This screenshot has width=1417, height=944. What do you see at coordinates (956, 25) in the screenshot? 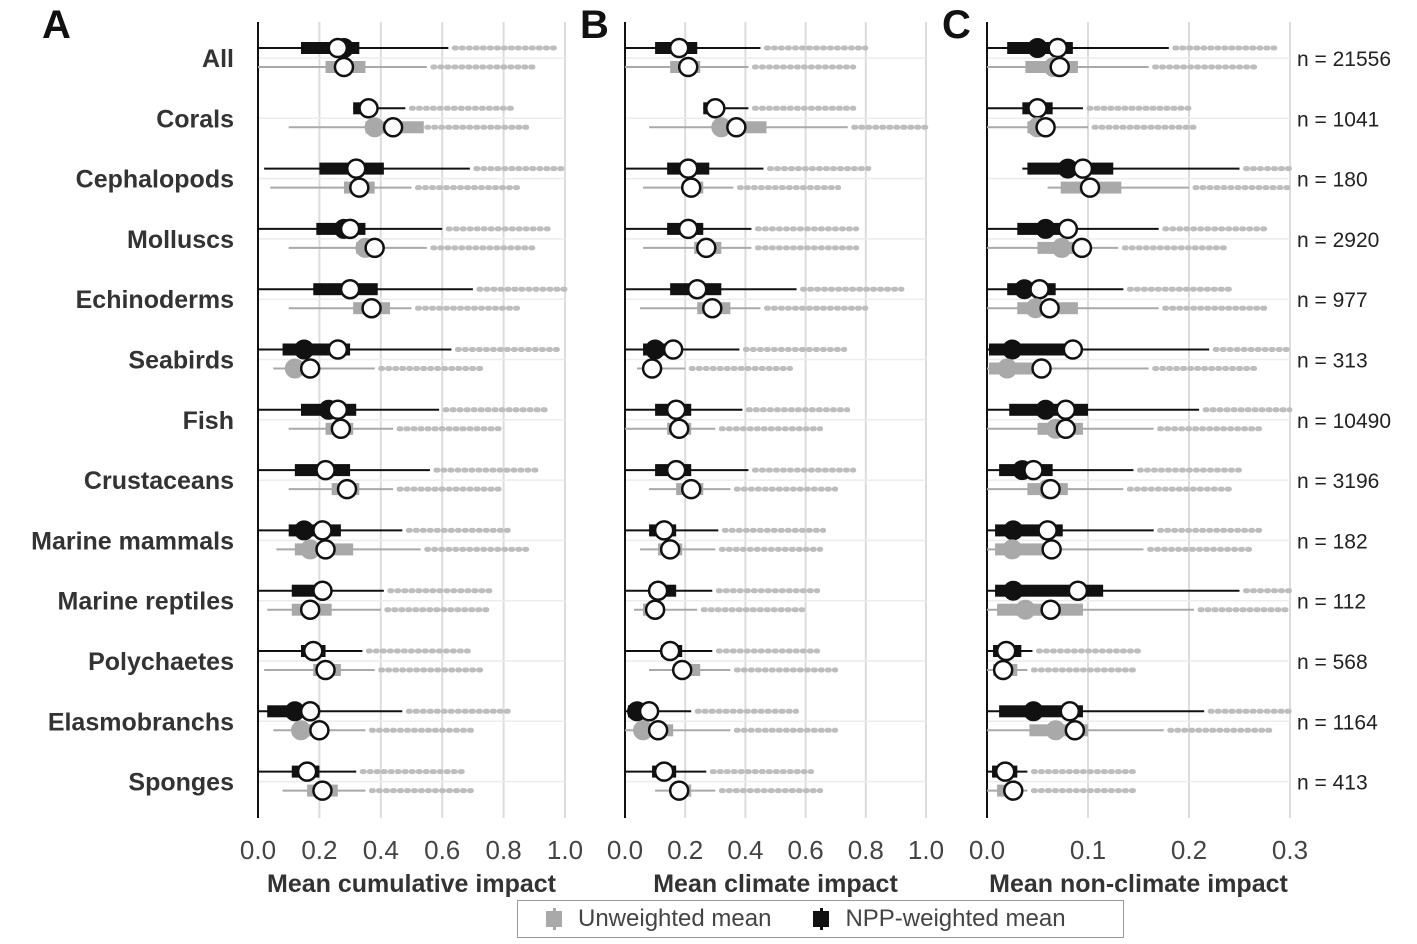
I see `panel-letter: C` at bounding box center [956, 25].